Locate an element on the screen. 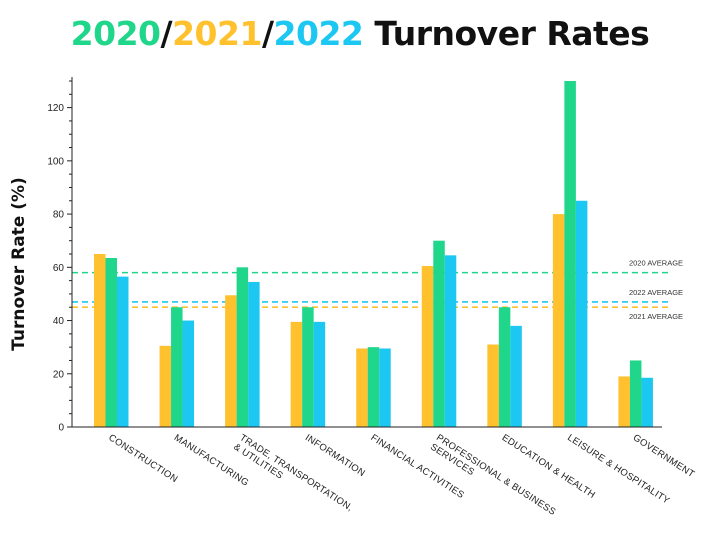 The width and height of the screenshot is (720, 547). average-line-label: 2020 AVERAGE is located at coordinates (656, 263).